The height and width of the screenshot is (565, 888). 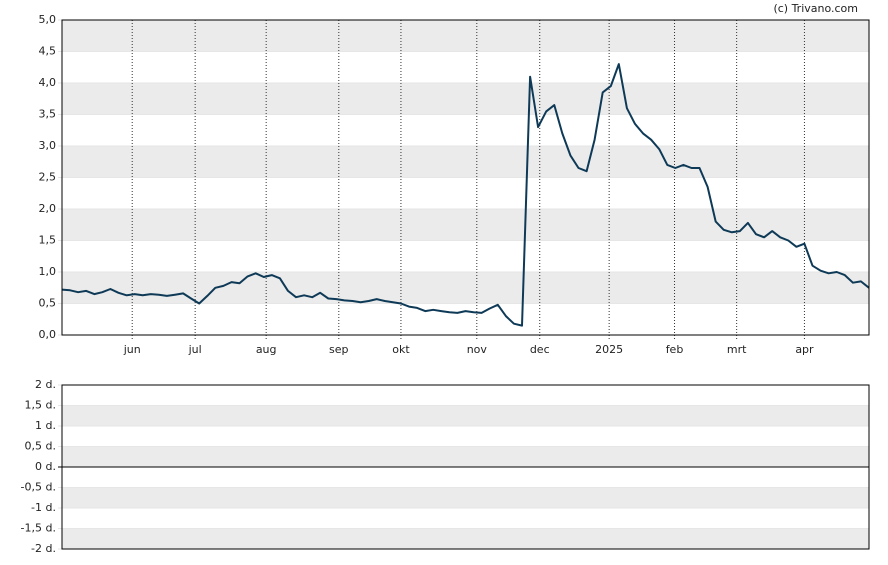 What do you see at coordinates (48, 19) in the screenshot?
I see `y-tick-label: 5,0` at bounding box center [48, 19].